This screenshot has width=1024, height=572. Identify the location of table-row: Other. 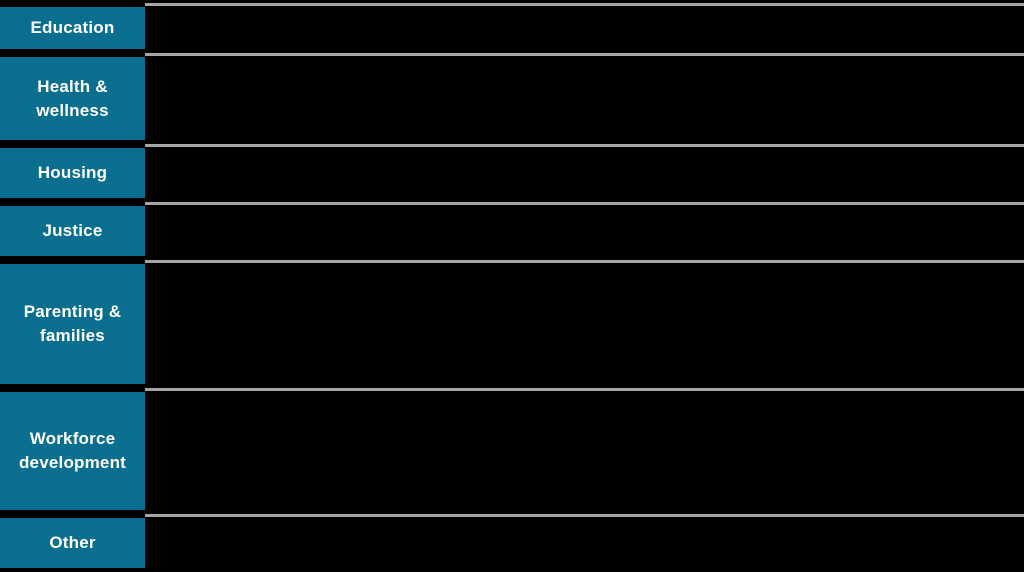
(512, 543).